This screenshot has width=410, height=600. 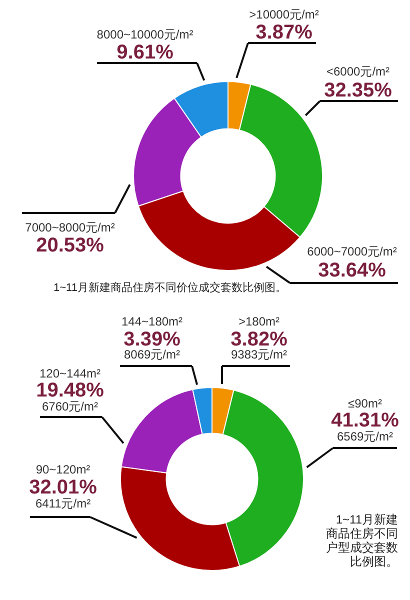 What do you see at coordinates (365, 403) in the screenshot?
I see `slice-label: ≤90m²` at bounding box center [365, 403].